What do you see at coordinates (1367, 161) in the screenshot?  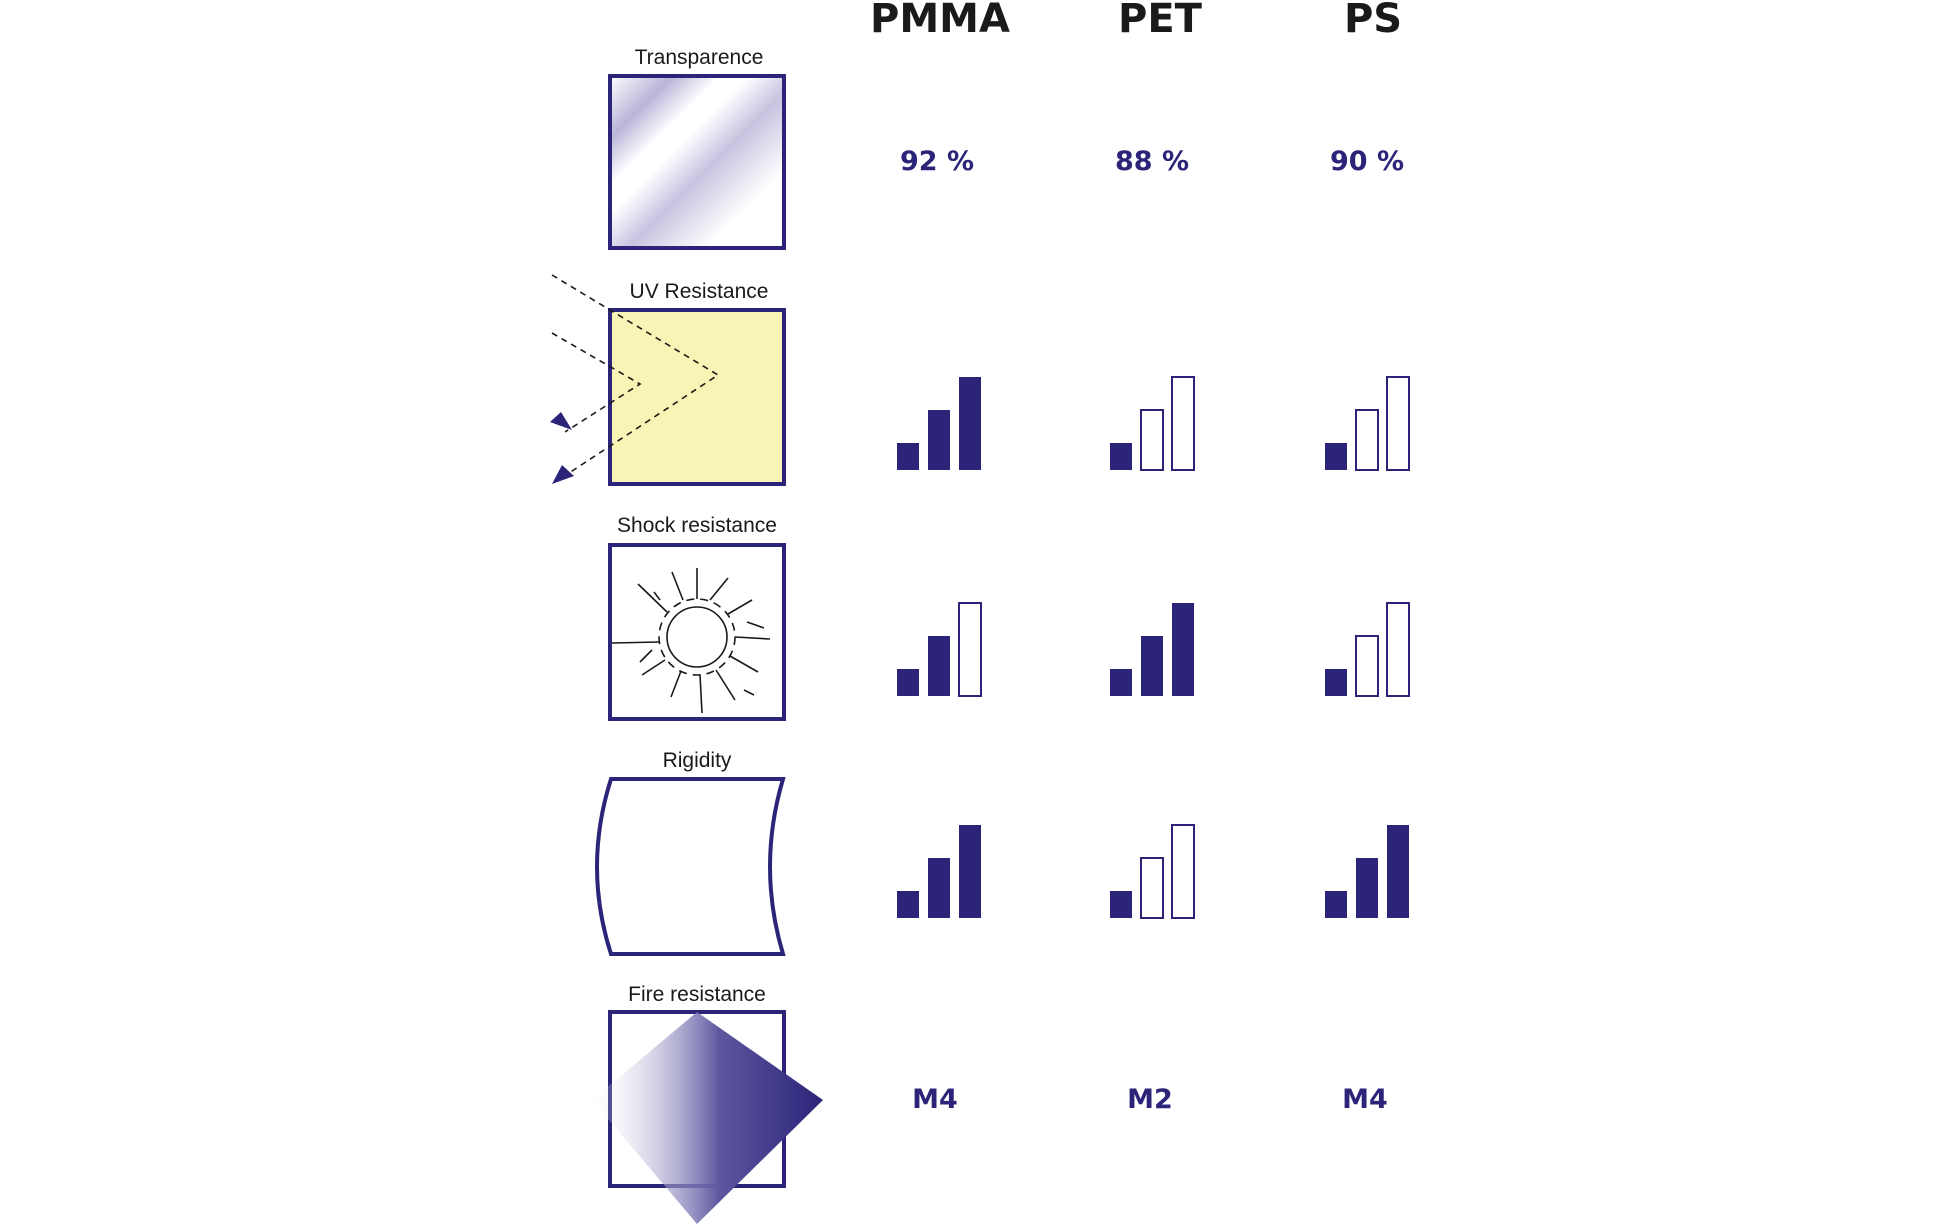 I see `transparence-value-ps: 90 %` at bounding box center [1367, 161].